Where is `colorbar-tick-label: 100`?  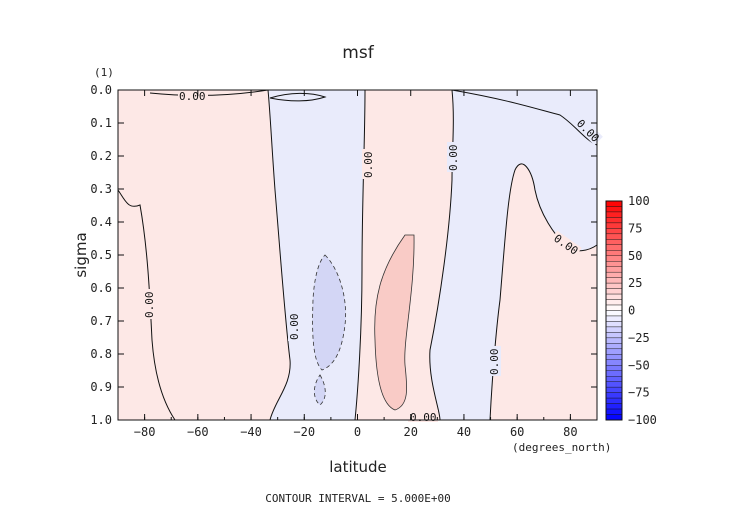
colorbar-tick-label: 100 is located at coordinates (639, 201).